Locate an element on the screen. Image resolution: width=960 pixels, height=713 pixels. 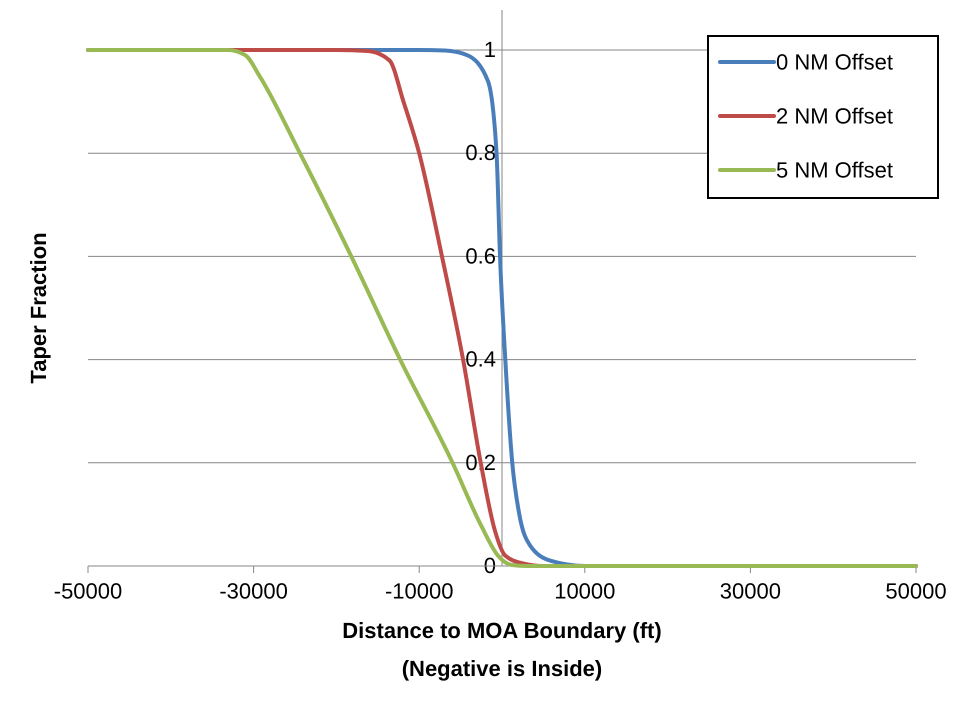
x-tick-label: -30000 is located at coordinates (253, 591).